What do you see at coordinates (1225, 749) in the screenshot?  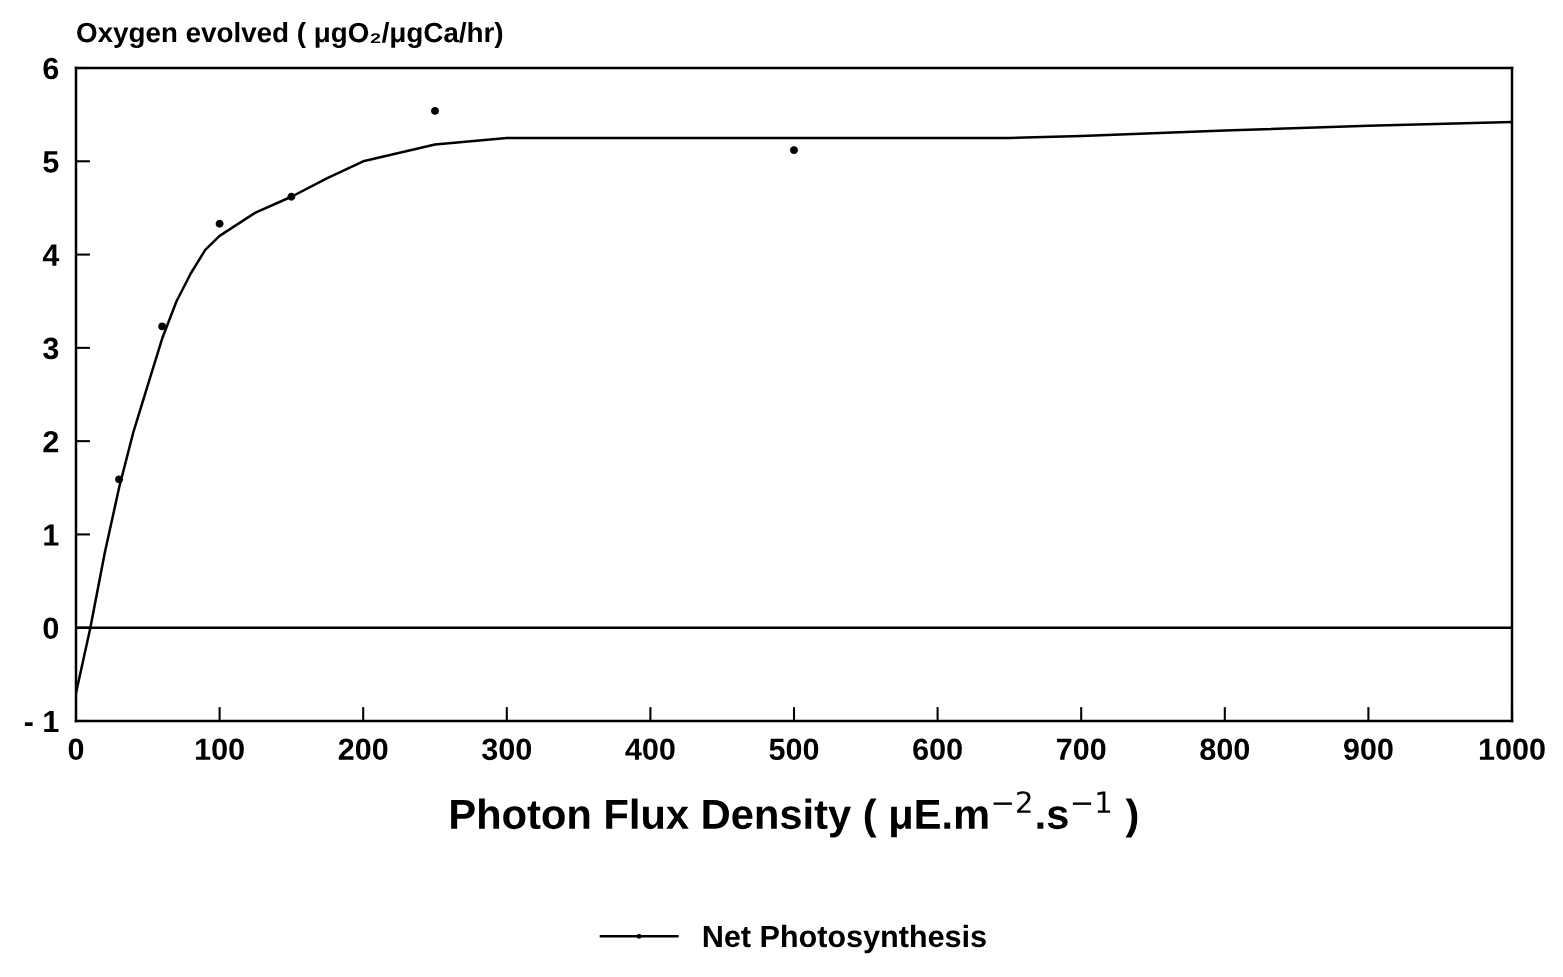 I see `x-tick-label: 800` at bounding box center [1225, 749].